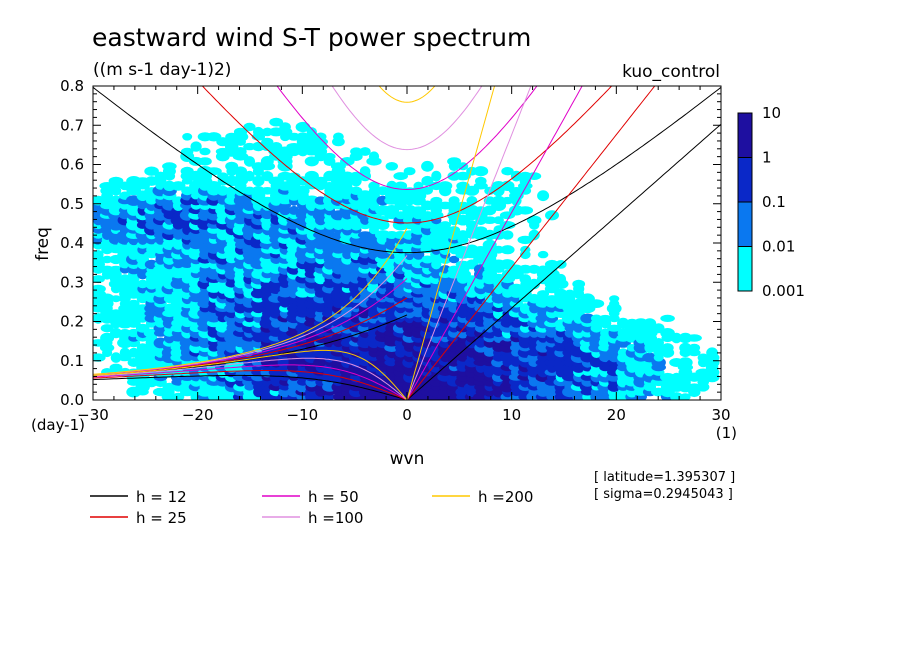  What do you see at coordinates (745, 224) in the screenshot?
I see `colorbar-swatch` at bounding box center [745, 224].